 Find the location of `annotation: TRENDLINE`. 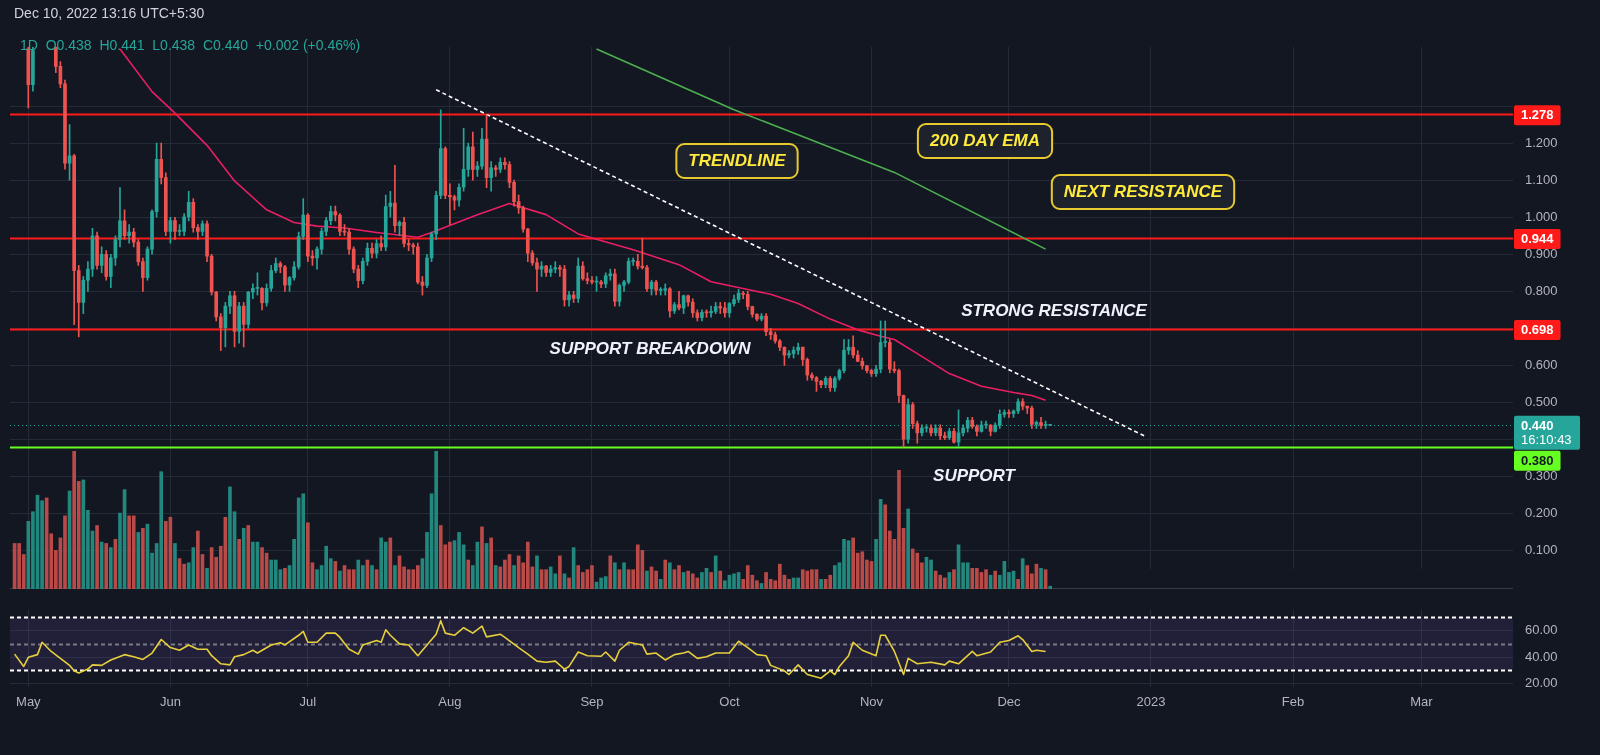

annotation: TRENDLINE is located at coordinates (737, 160).